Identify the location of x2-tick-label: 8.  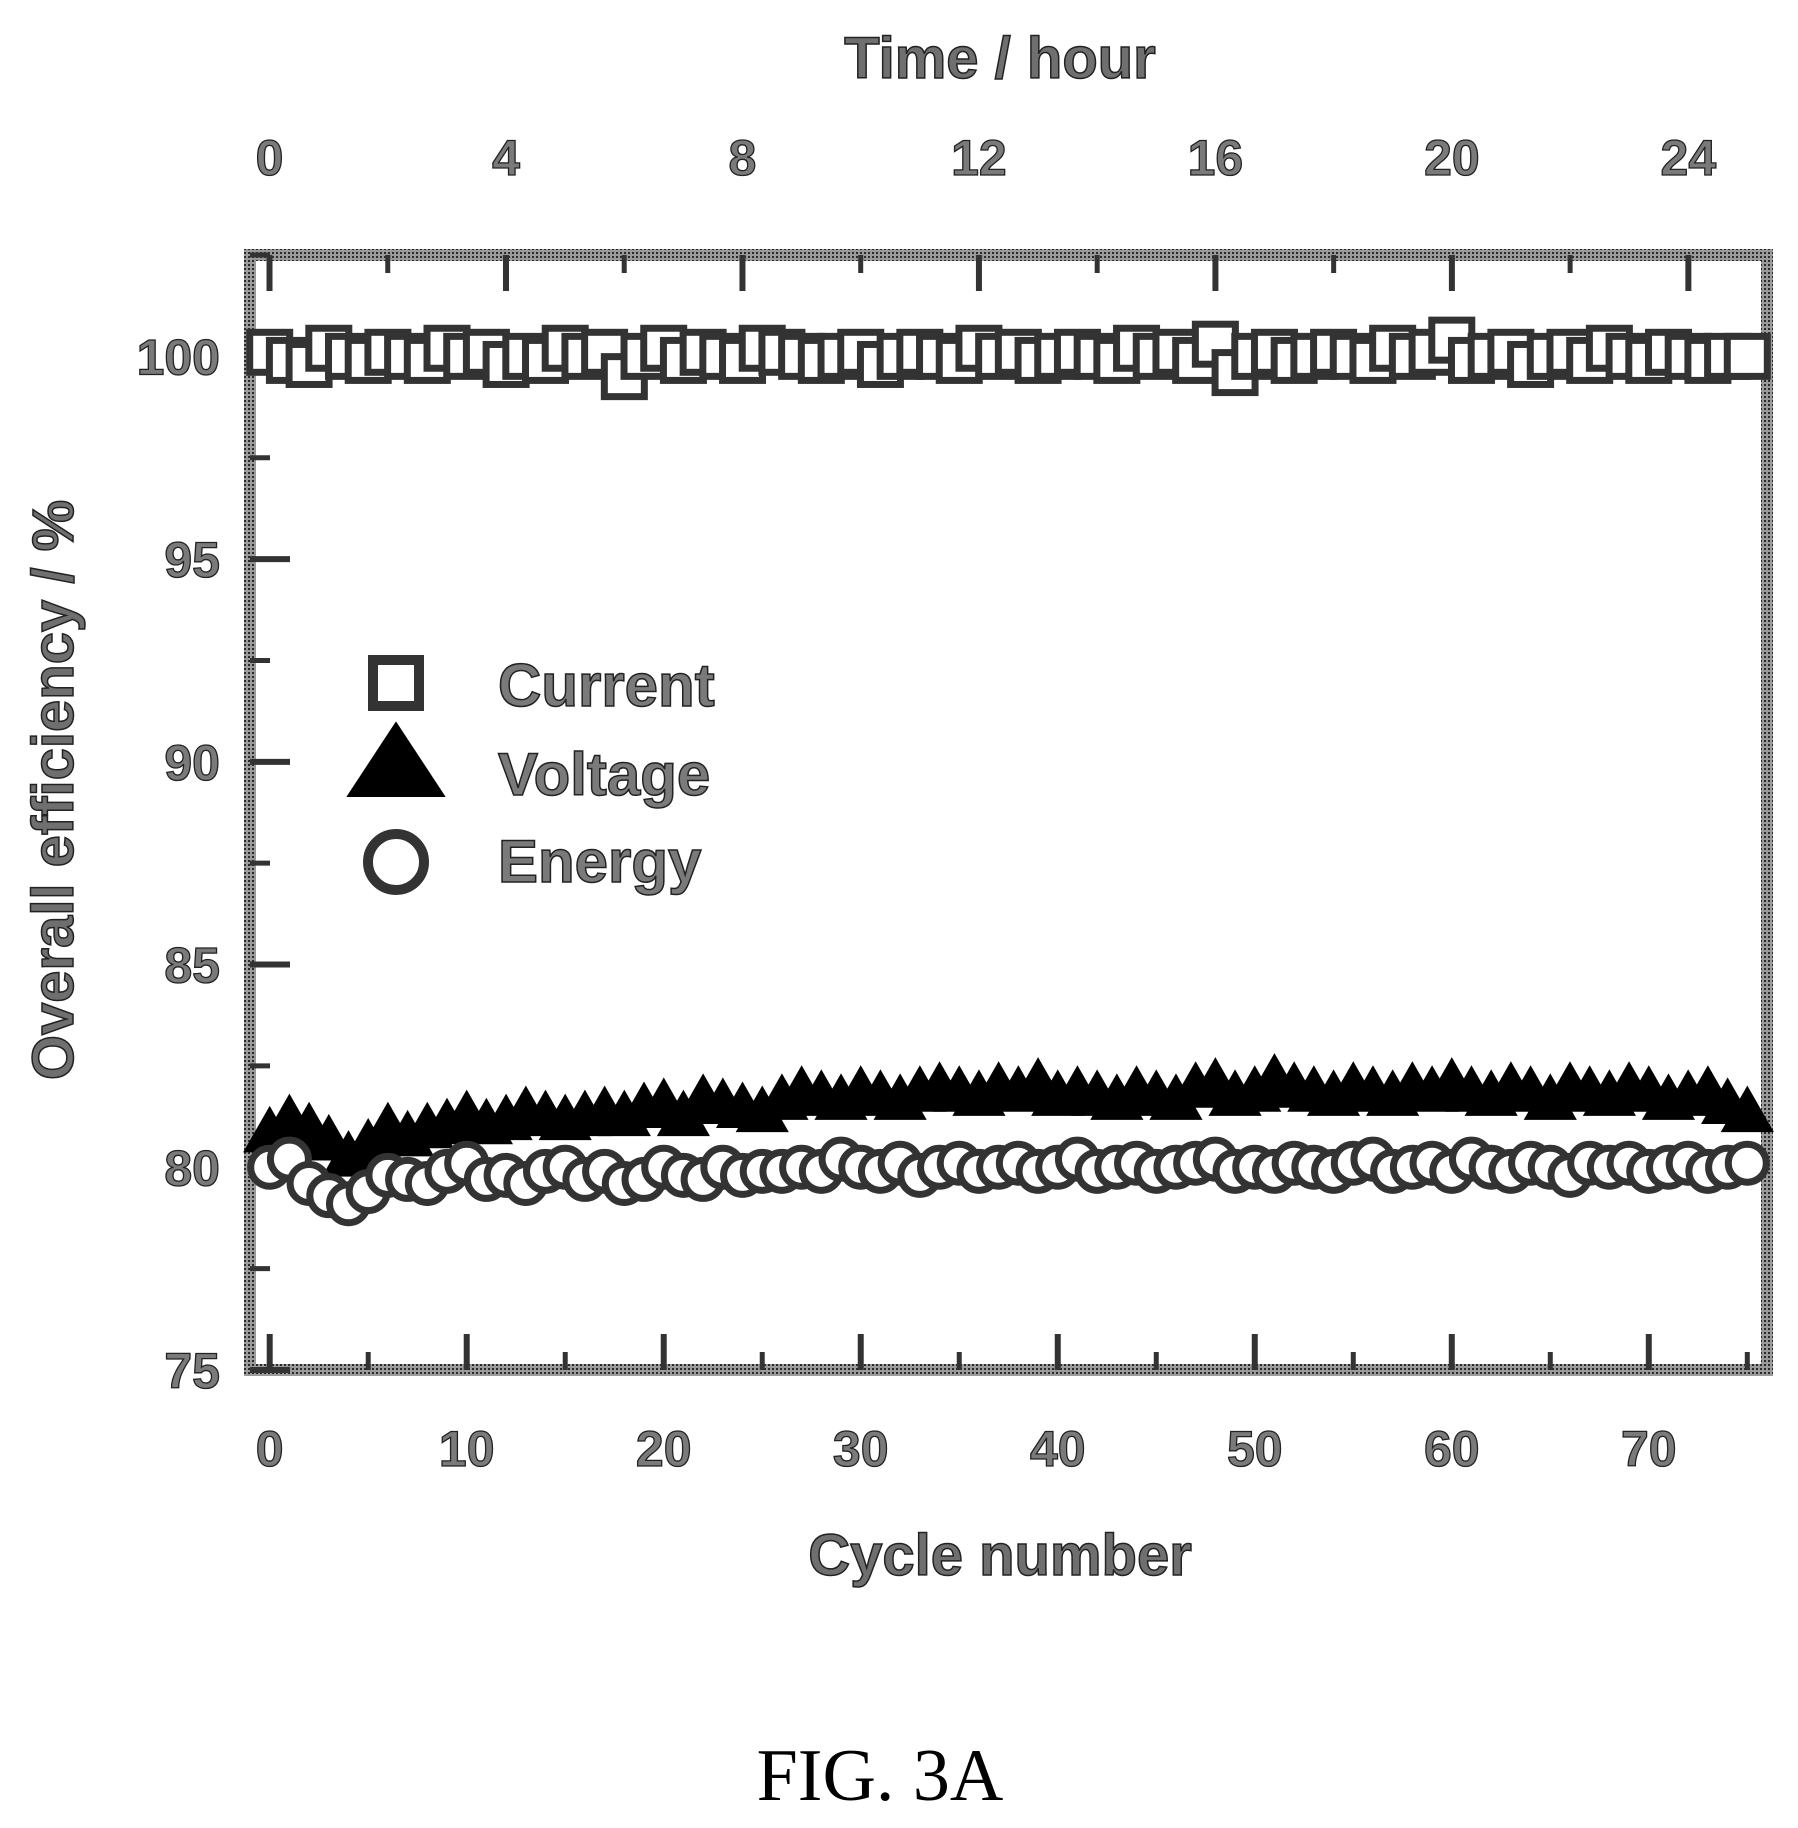
(743, 158).